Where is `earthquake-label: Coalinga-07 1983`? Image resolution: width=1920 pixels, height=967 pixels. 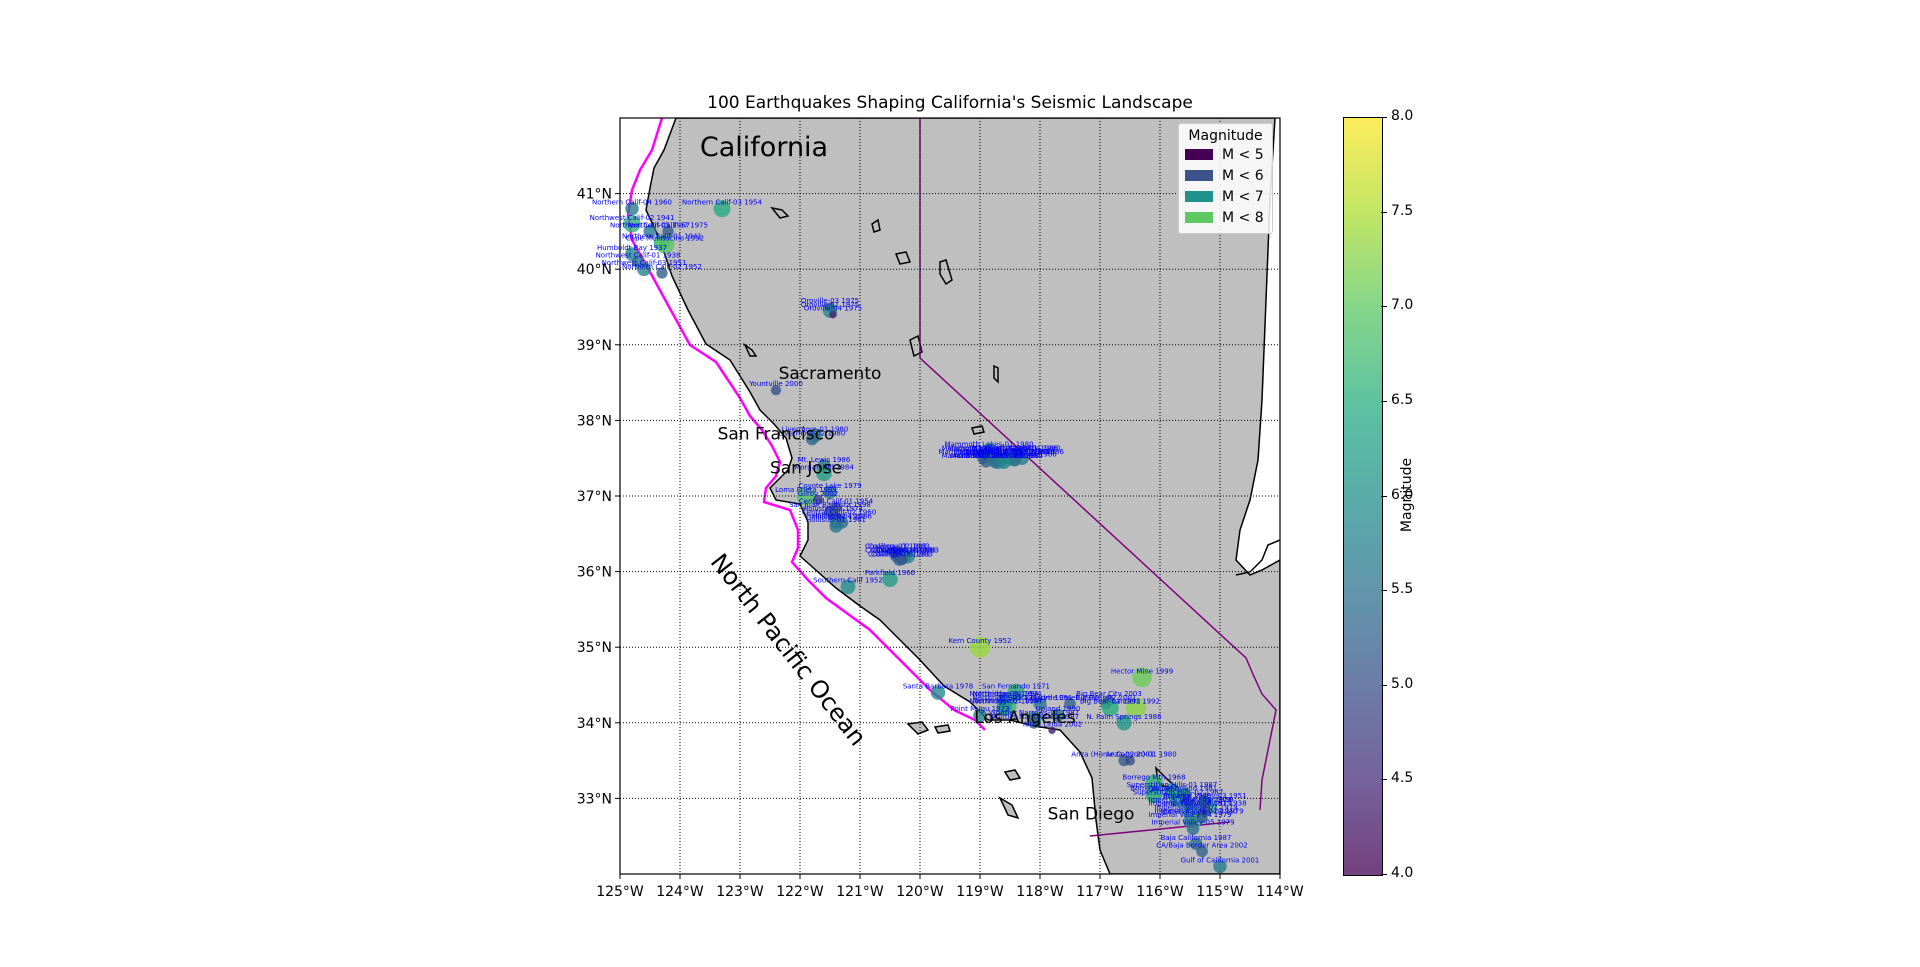
earthquake-label: Coalinga-07 1983 is located at coordinates (899, 554).